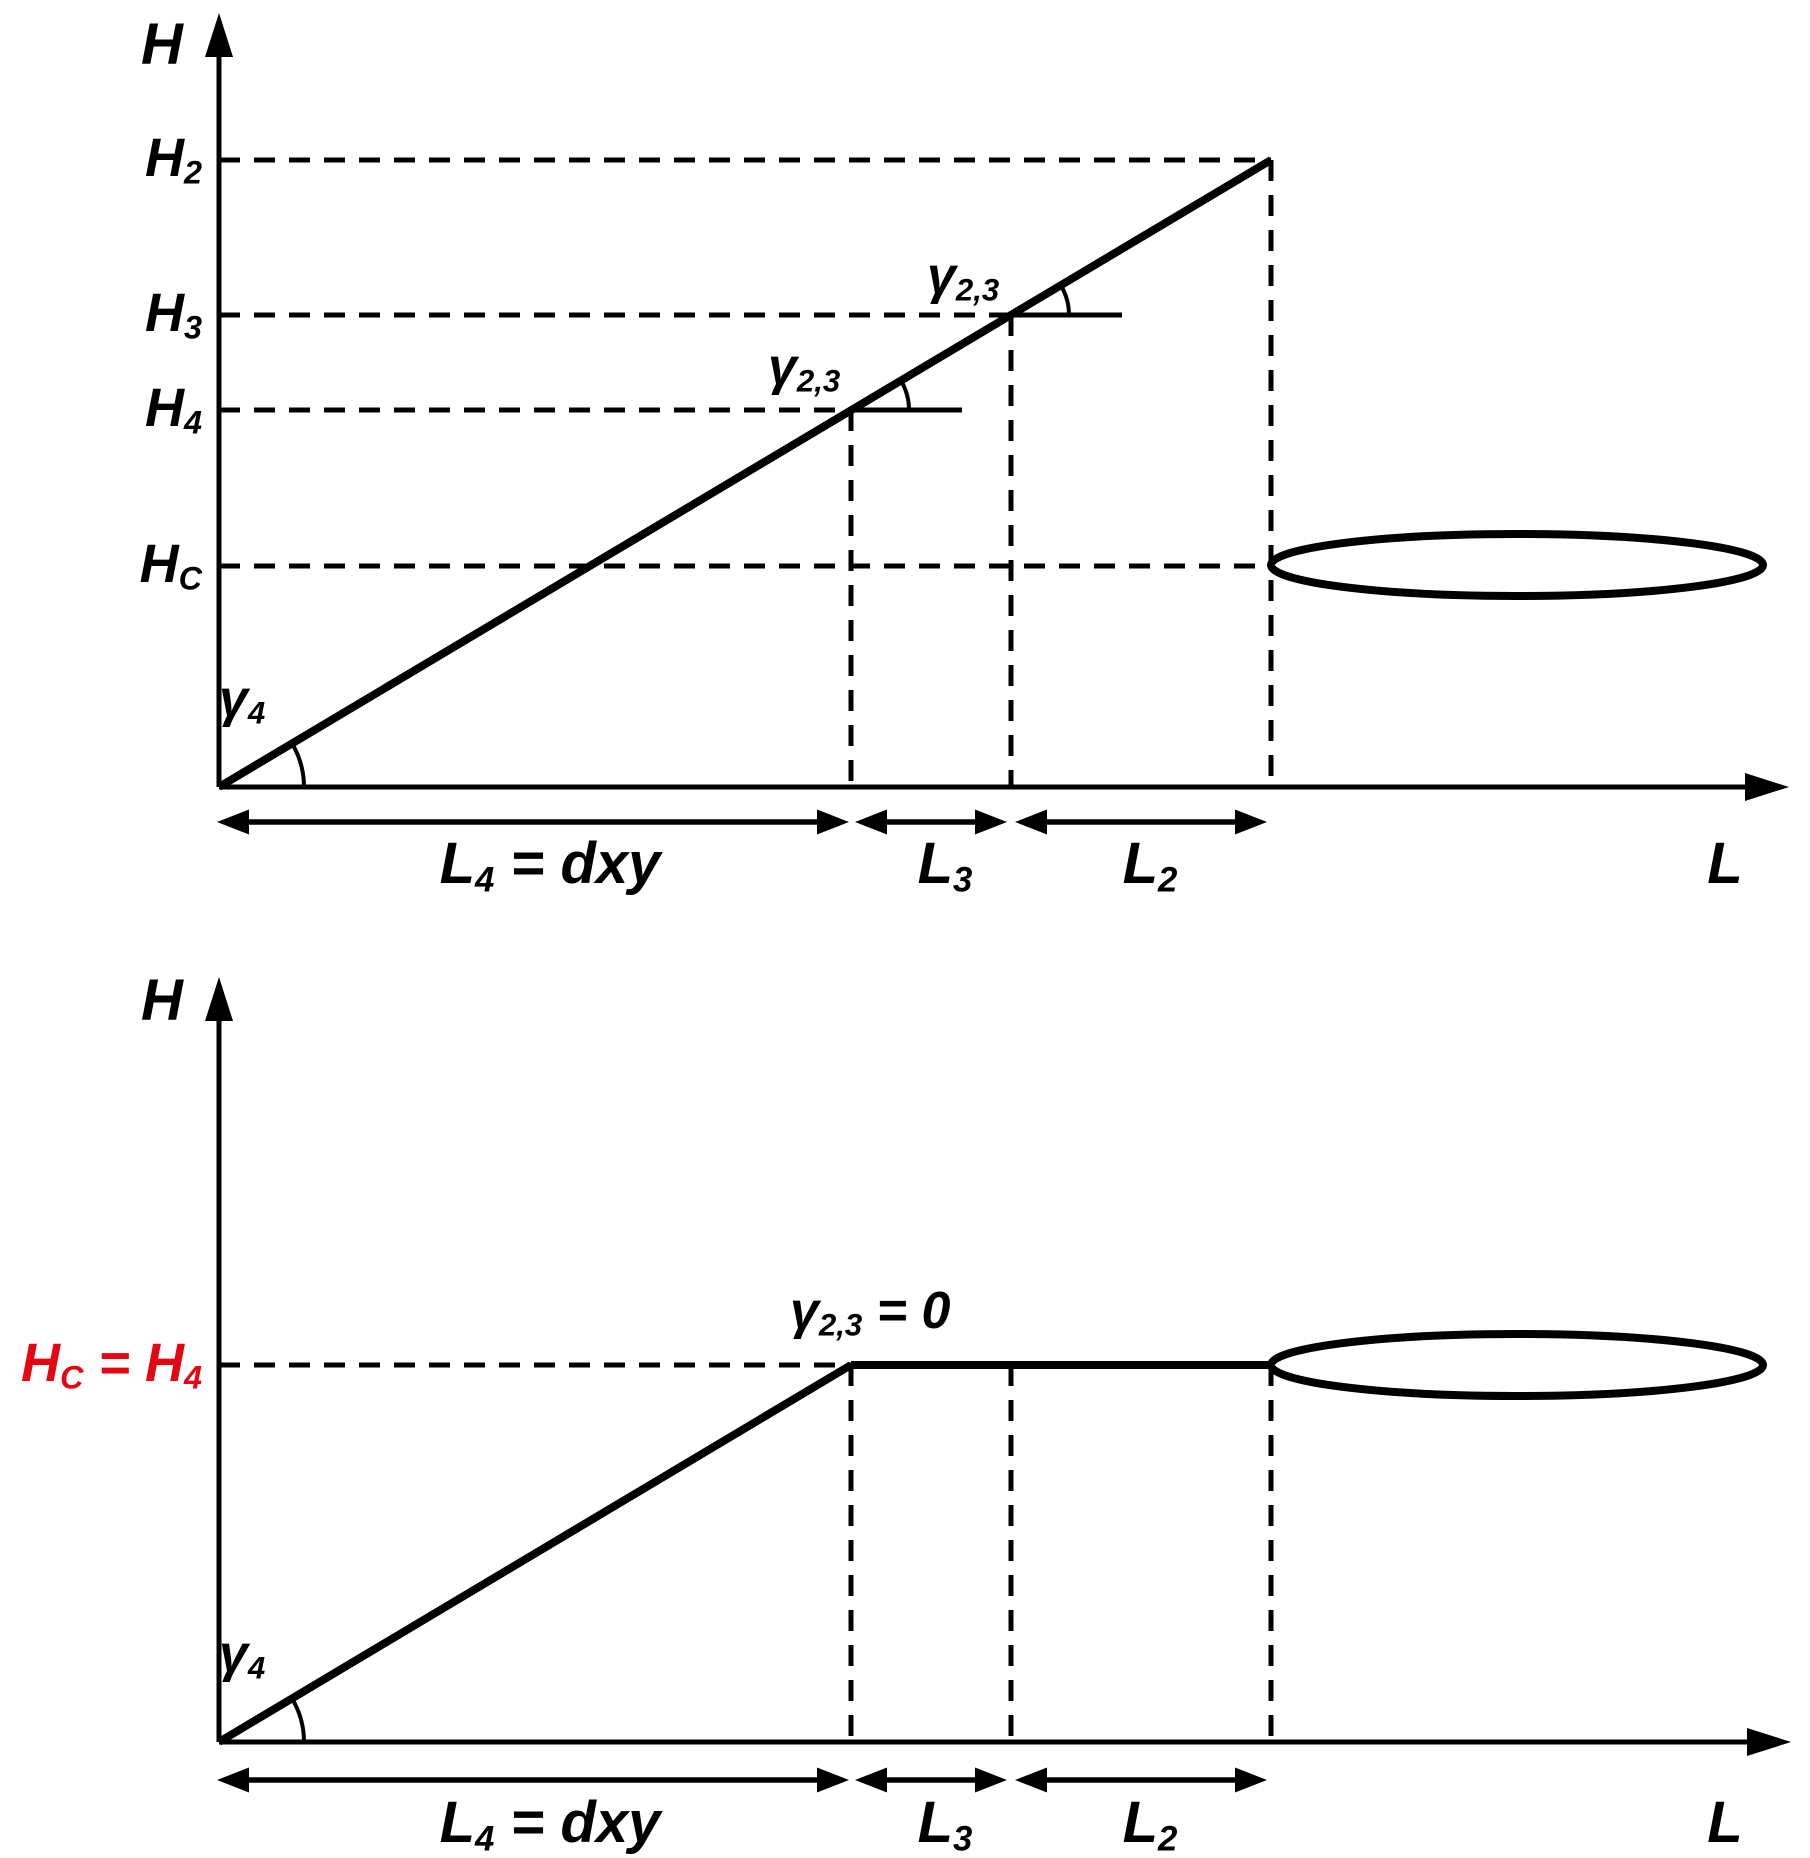  Describe the element at coordinates (111, 1364) in the screenshot. I see `bottom-hc-equals-h4-label: HC = H4` at that location.